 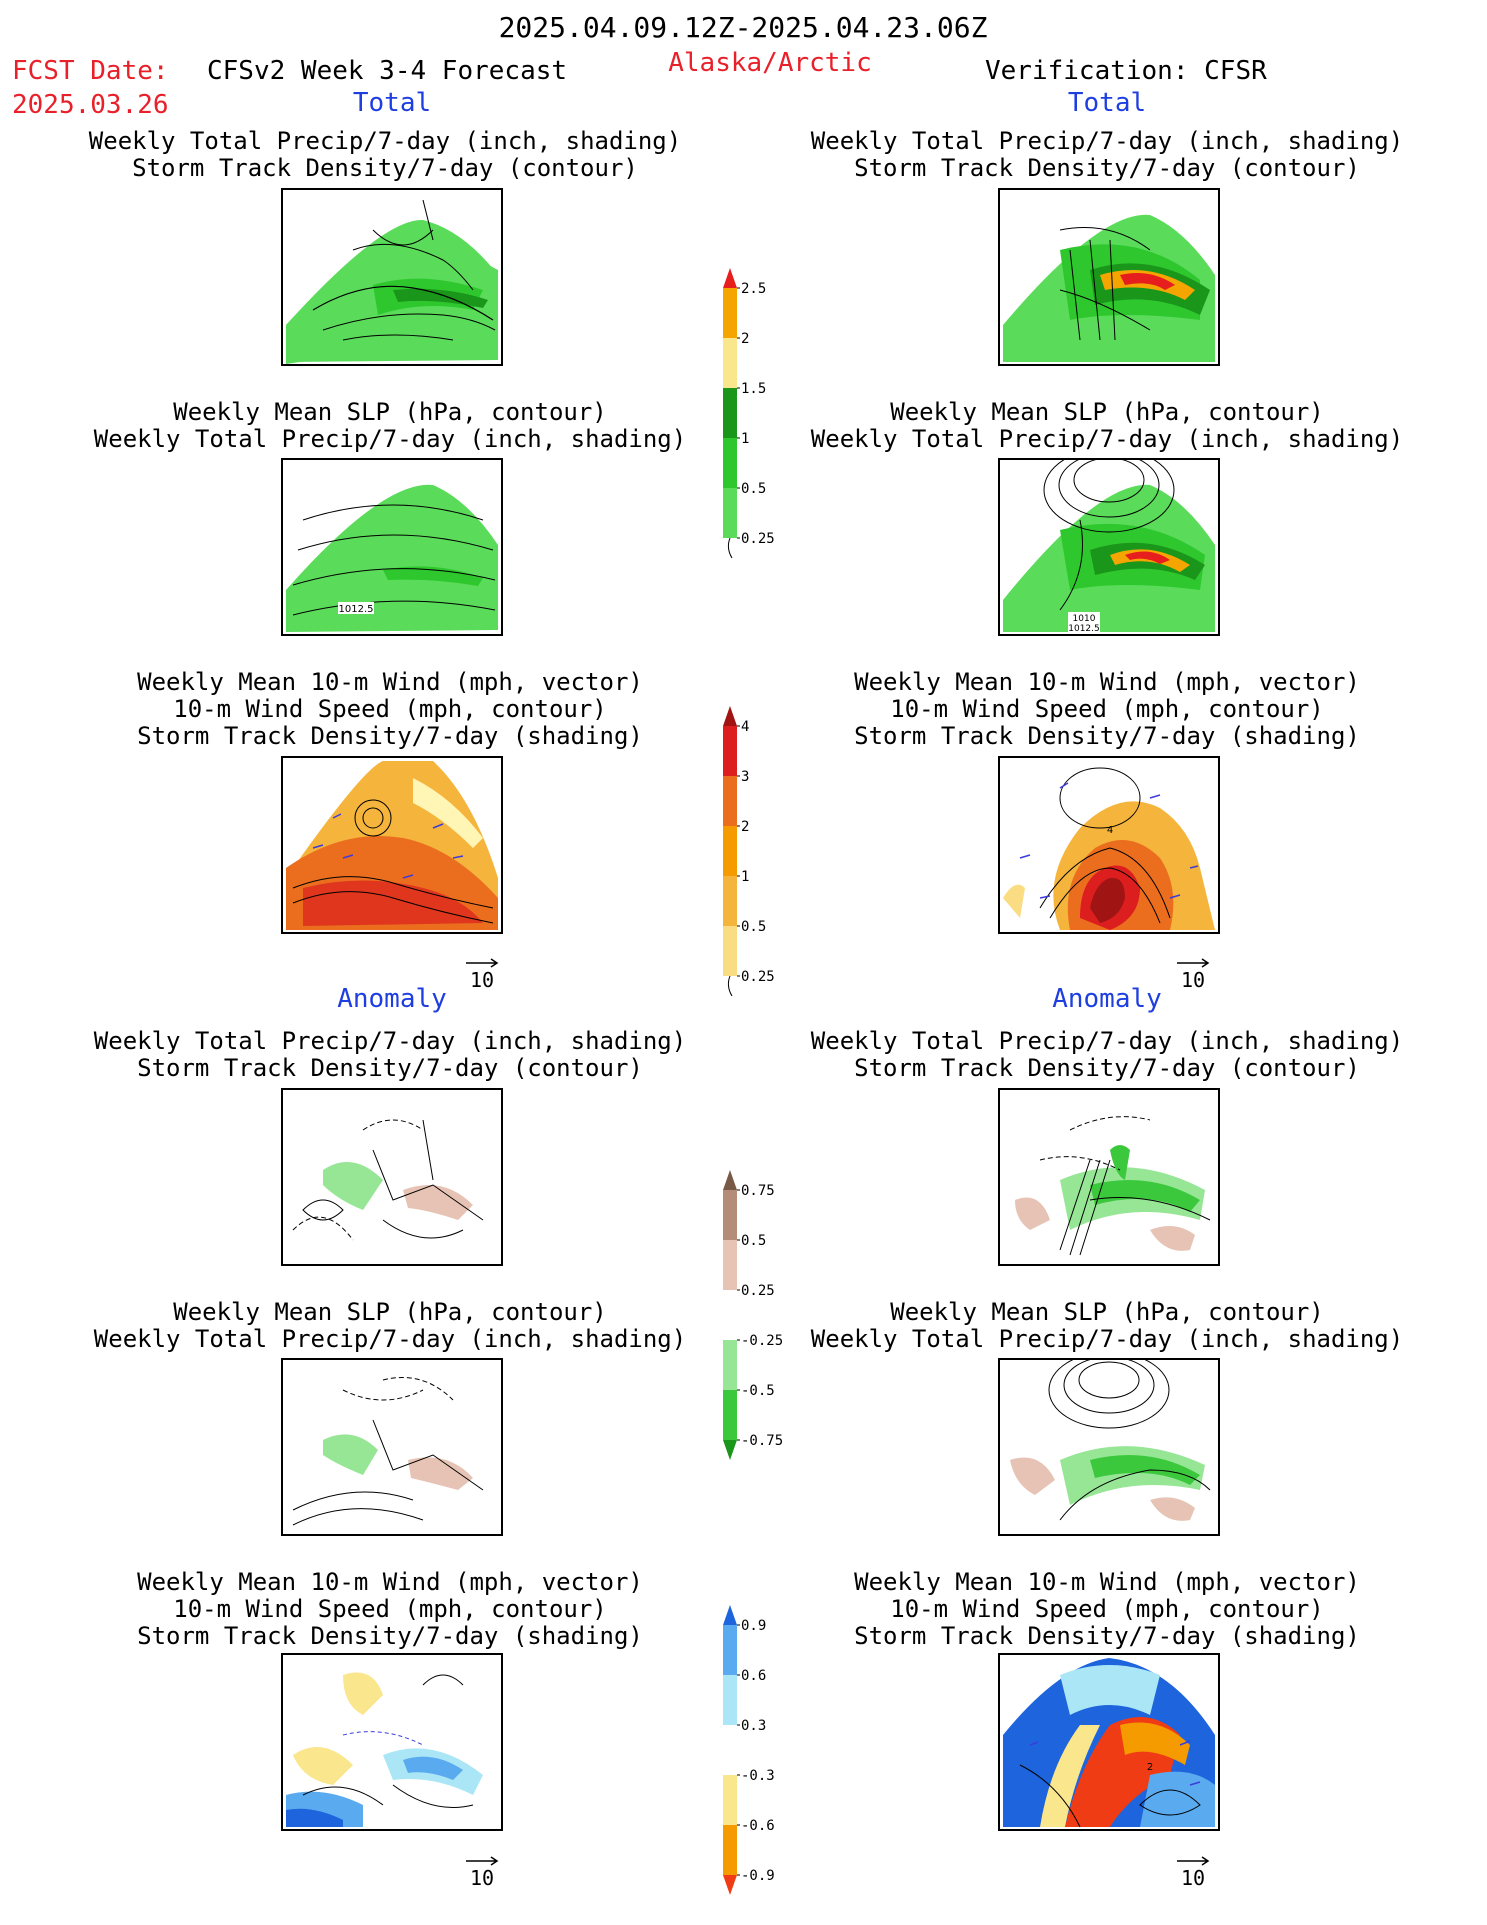 I want to click on colorbar-tick-label: 4, so click(x=745, y=727).